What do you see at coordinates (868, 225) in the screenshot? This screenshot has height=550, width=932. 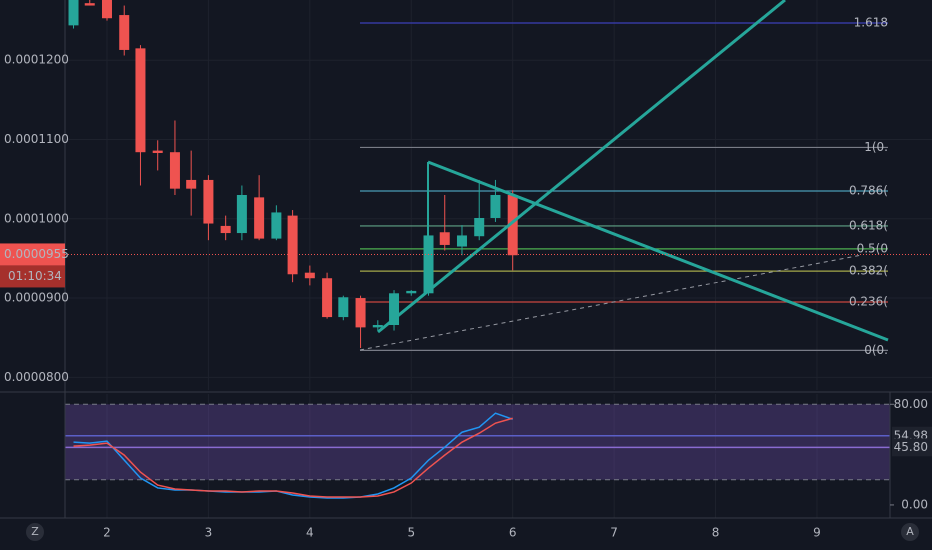 I see `fib-label: 0.618(` at bounding box center [868, 225].